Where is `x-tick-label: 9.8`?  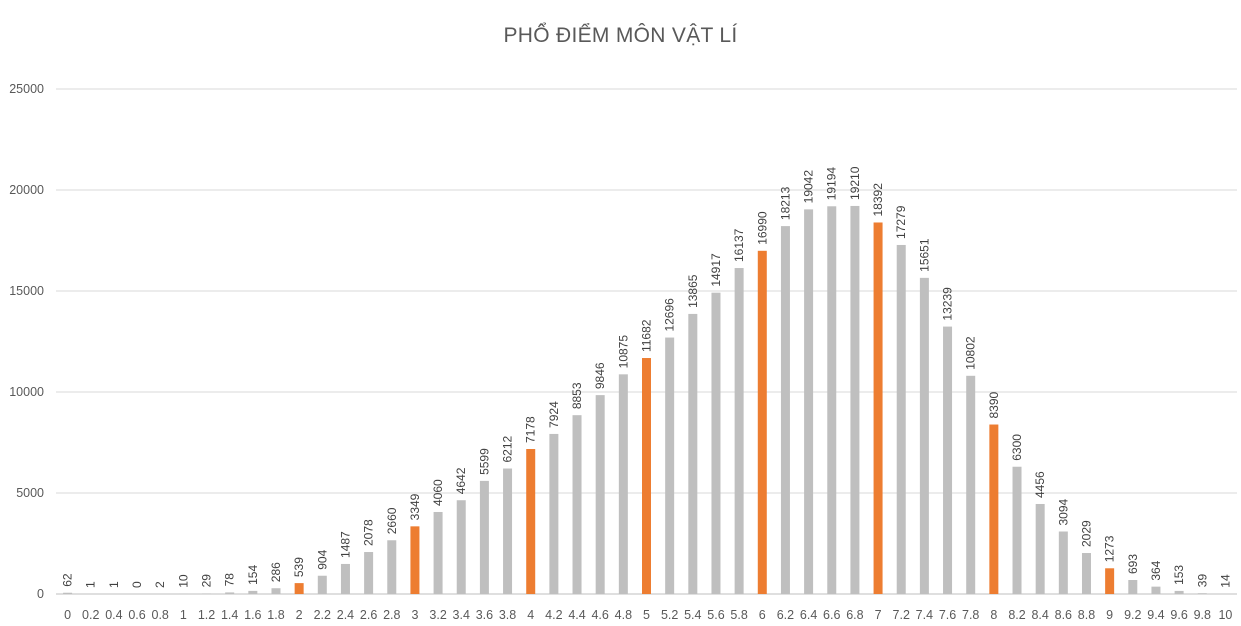 x-tick-label: 9.8 is located at coordinates (1202, 615).